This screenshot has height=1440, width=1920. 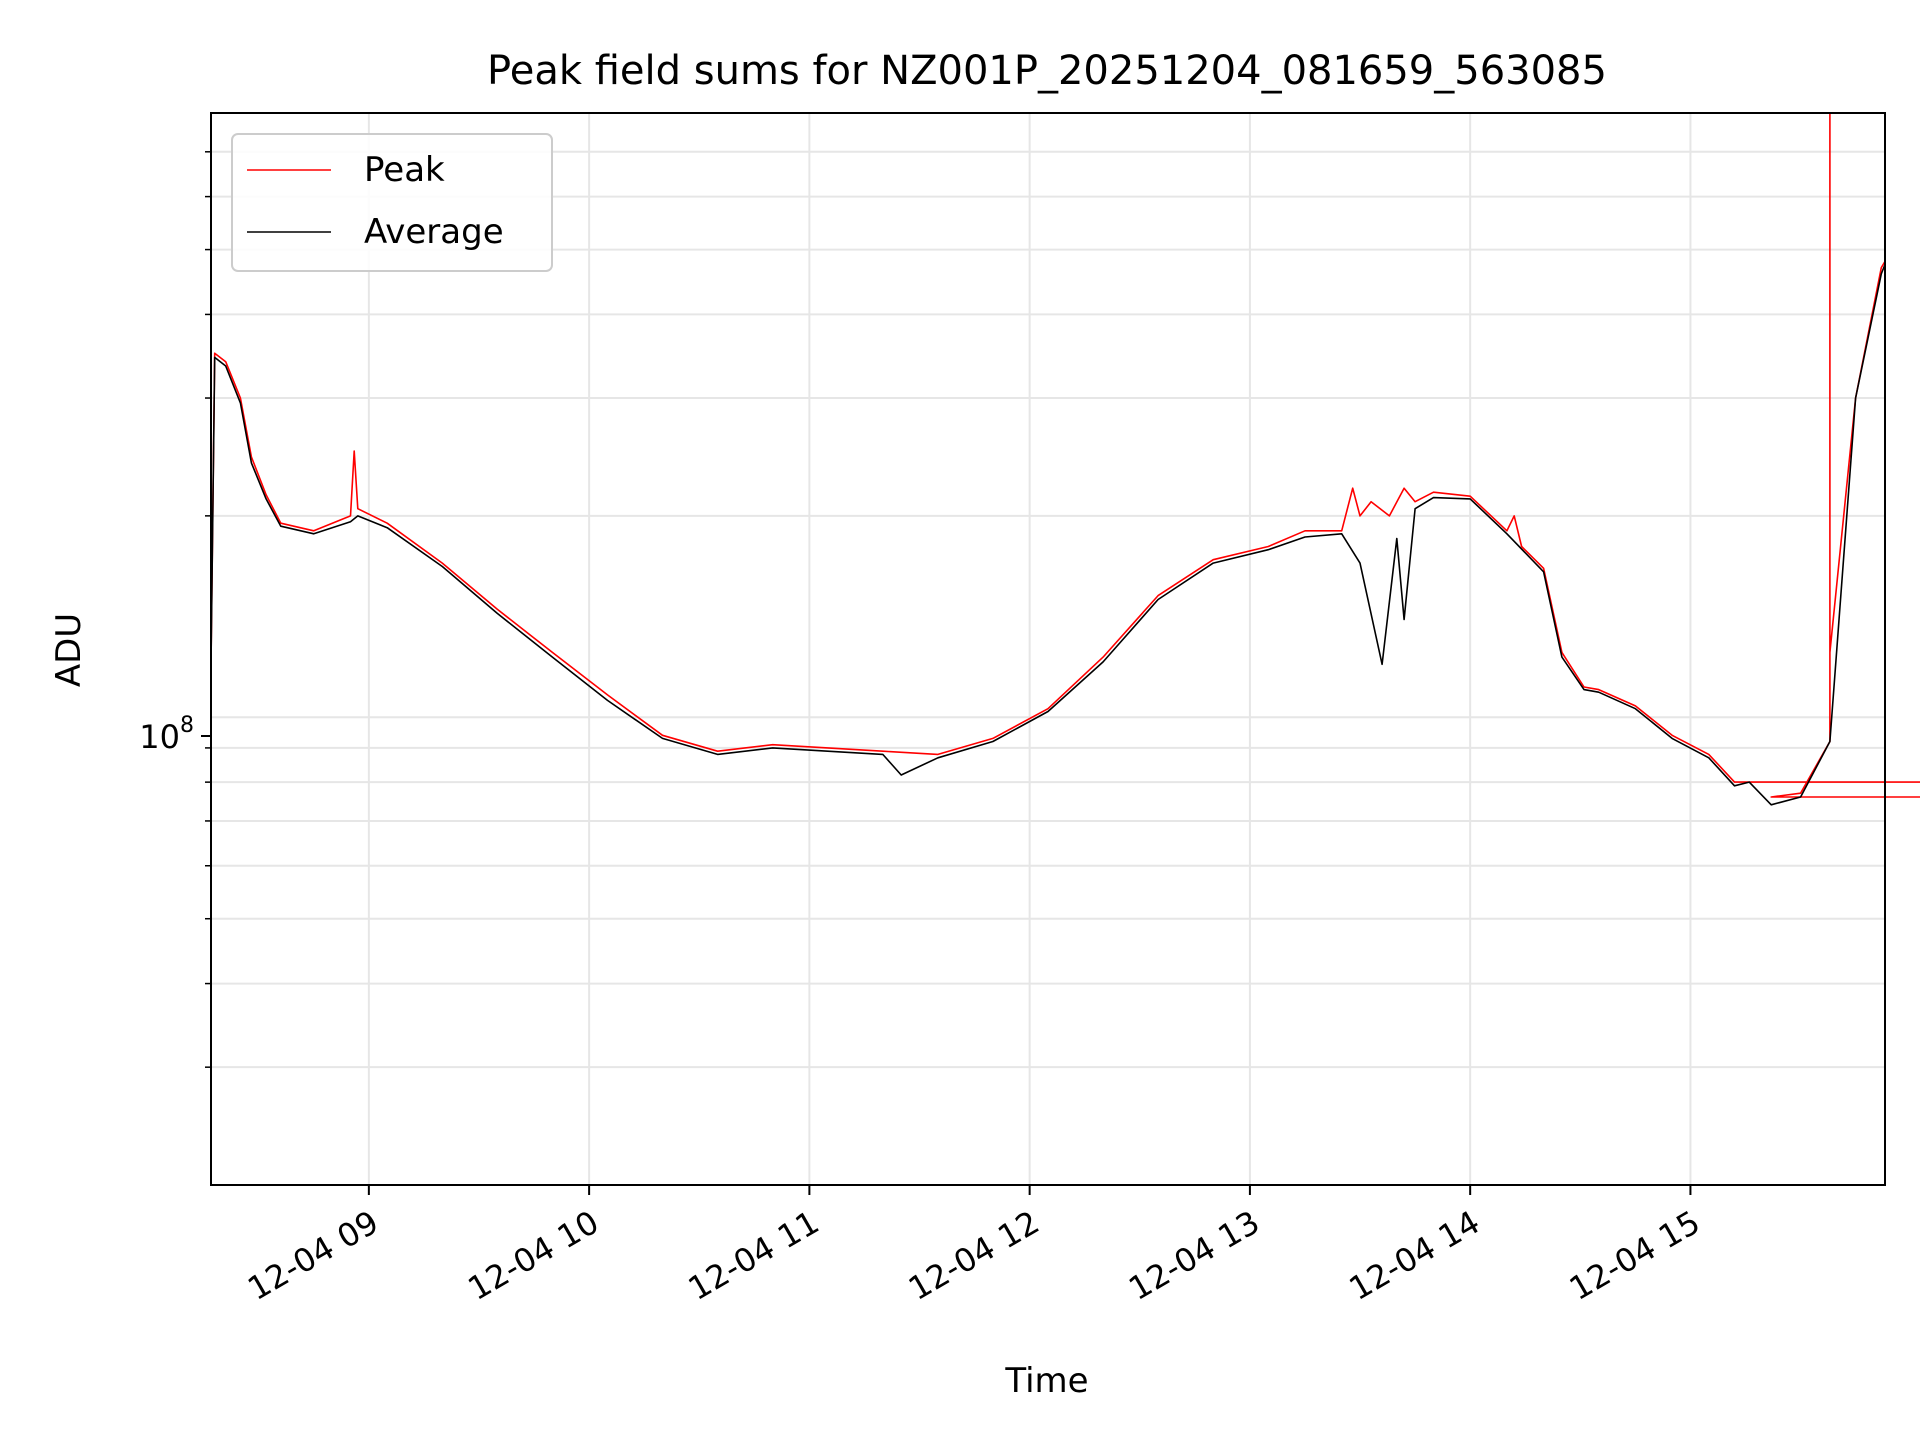 I want to click on y-tick-label: 108, so click(x=166, y=734).